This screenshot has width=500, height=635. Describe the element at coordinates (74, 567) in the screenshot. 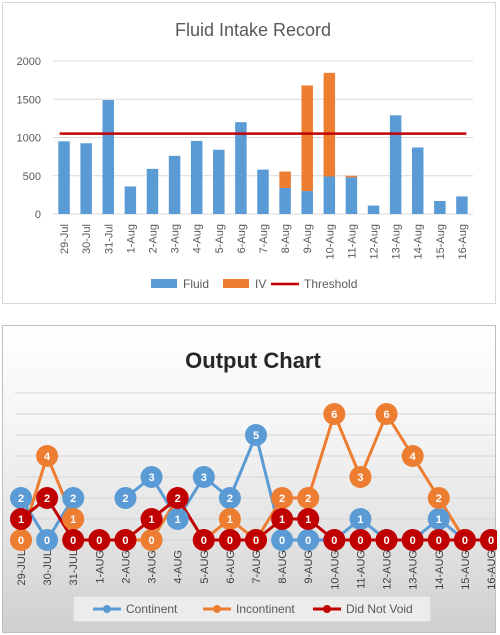

I see `x-tick-label: 31-JUL` at that location.